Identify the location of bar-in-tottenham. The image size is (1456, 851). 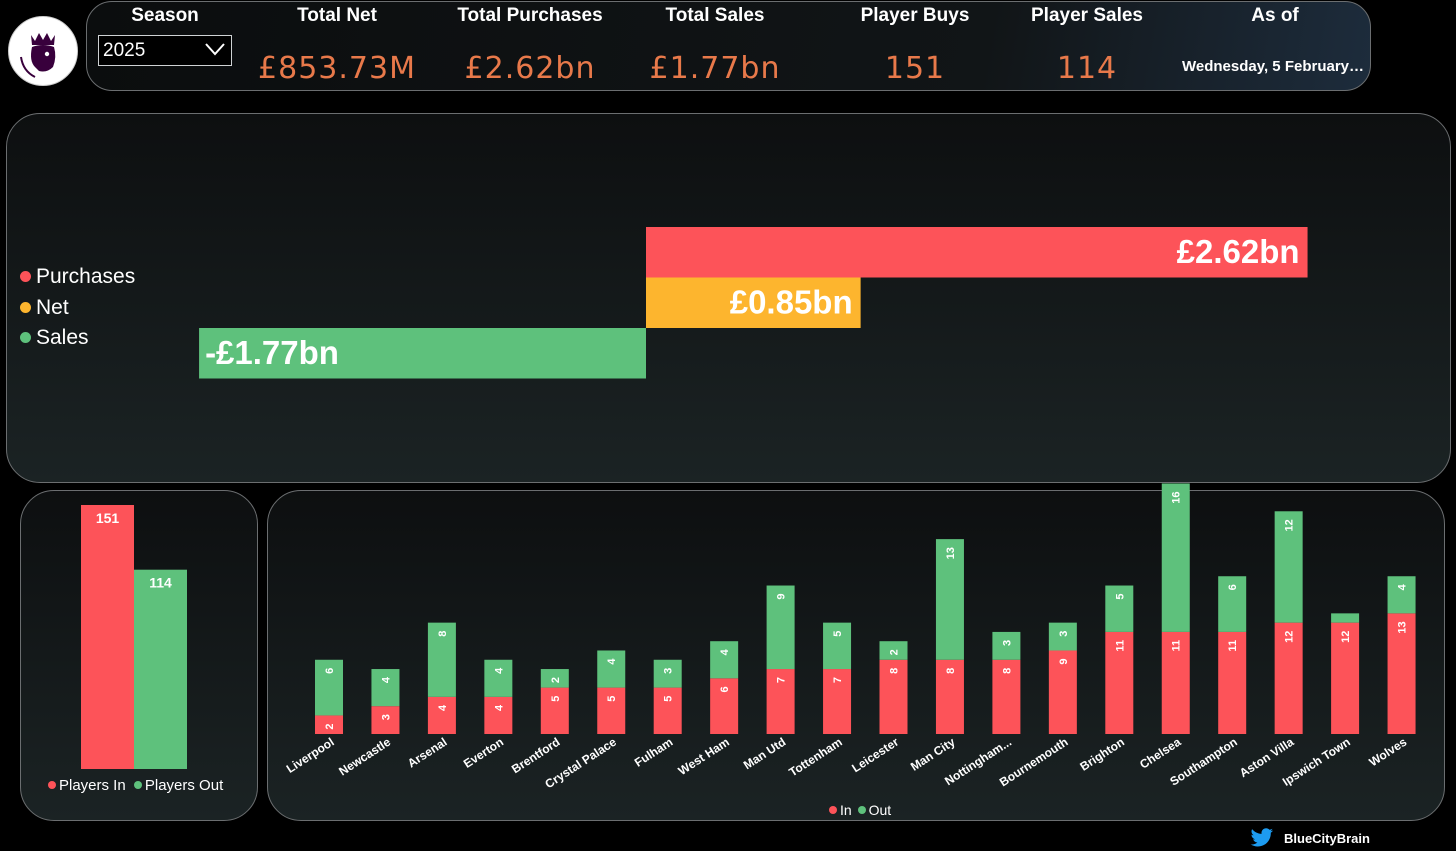
(837, 701).